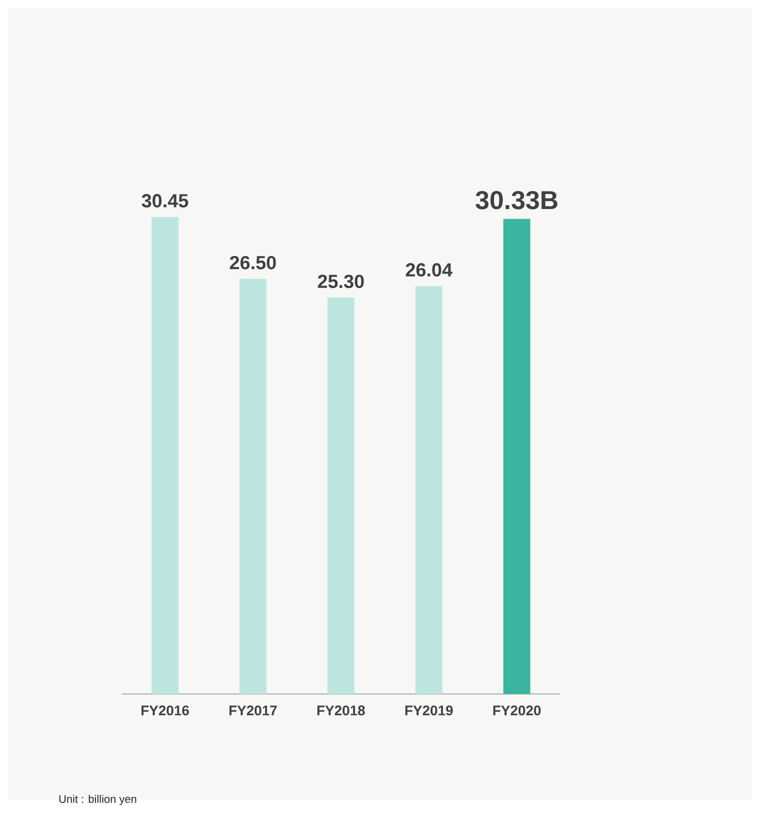  I want to click on text: Unit : billion yen, so click(97, 800).